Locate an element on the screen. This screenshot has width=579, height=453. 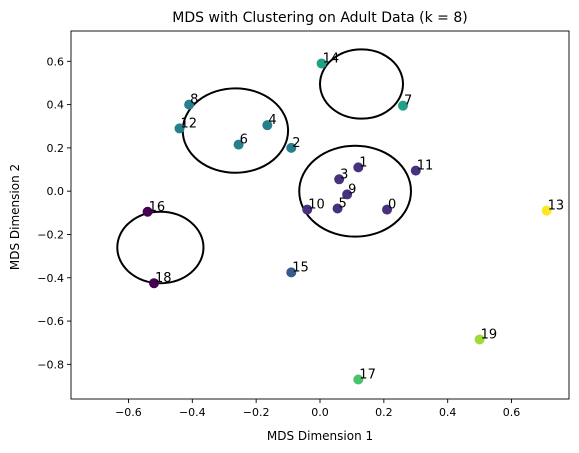
point-label-4: 4 is located at coordinates (272, 120).